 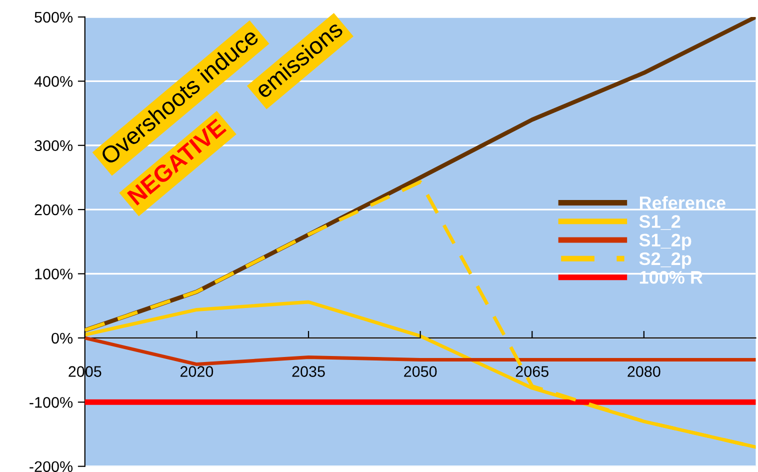 I want to click on y-tick-label: 400%, so click(x=53, y=81).